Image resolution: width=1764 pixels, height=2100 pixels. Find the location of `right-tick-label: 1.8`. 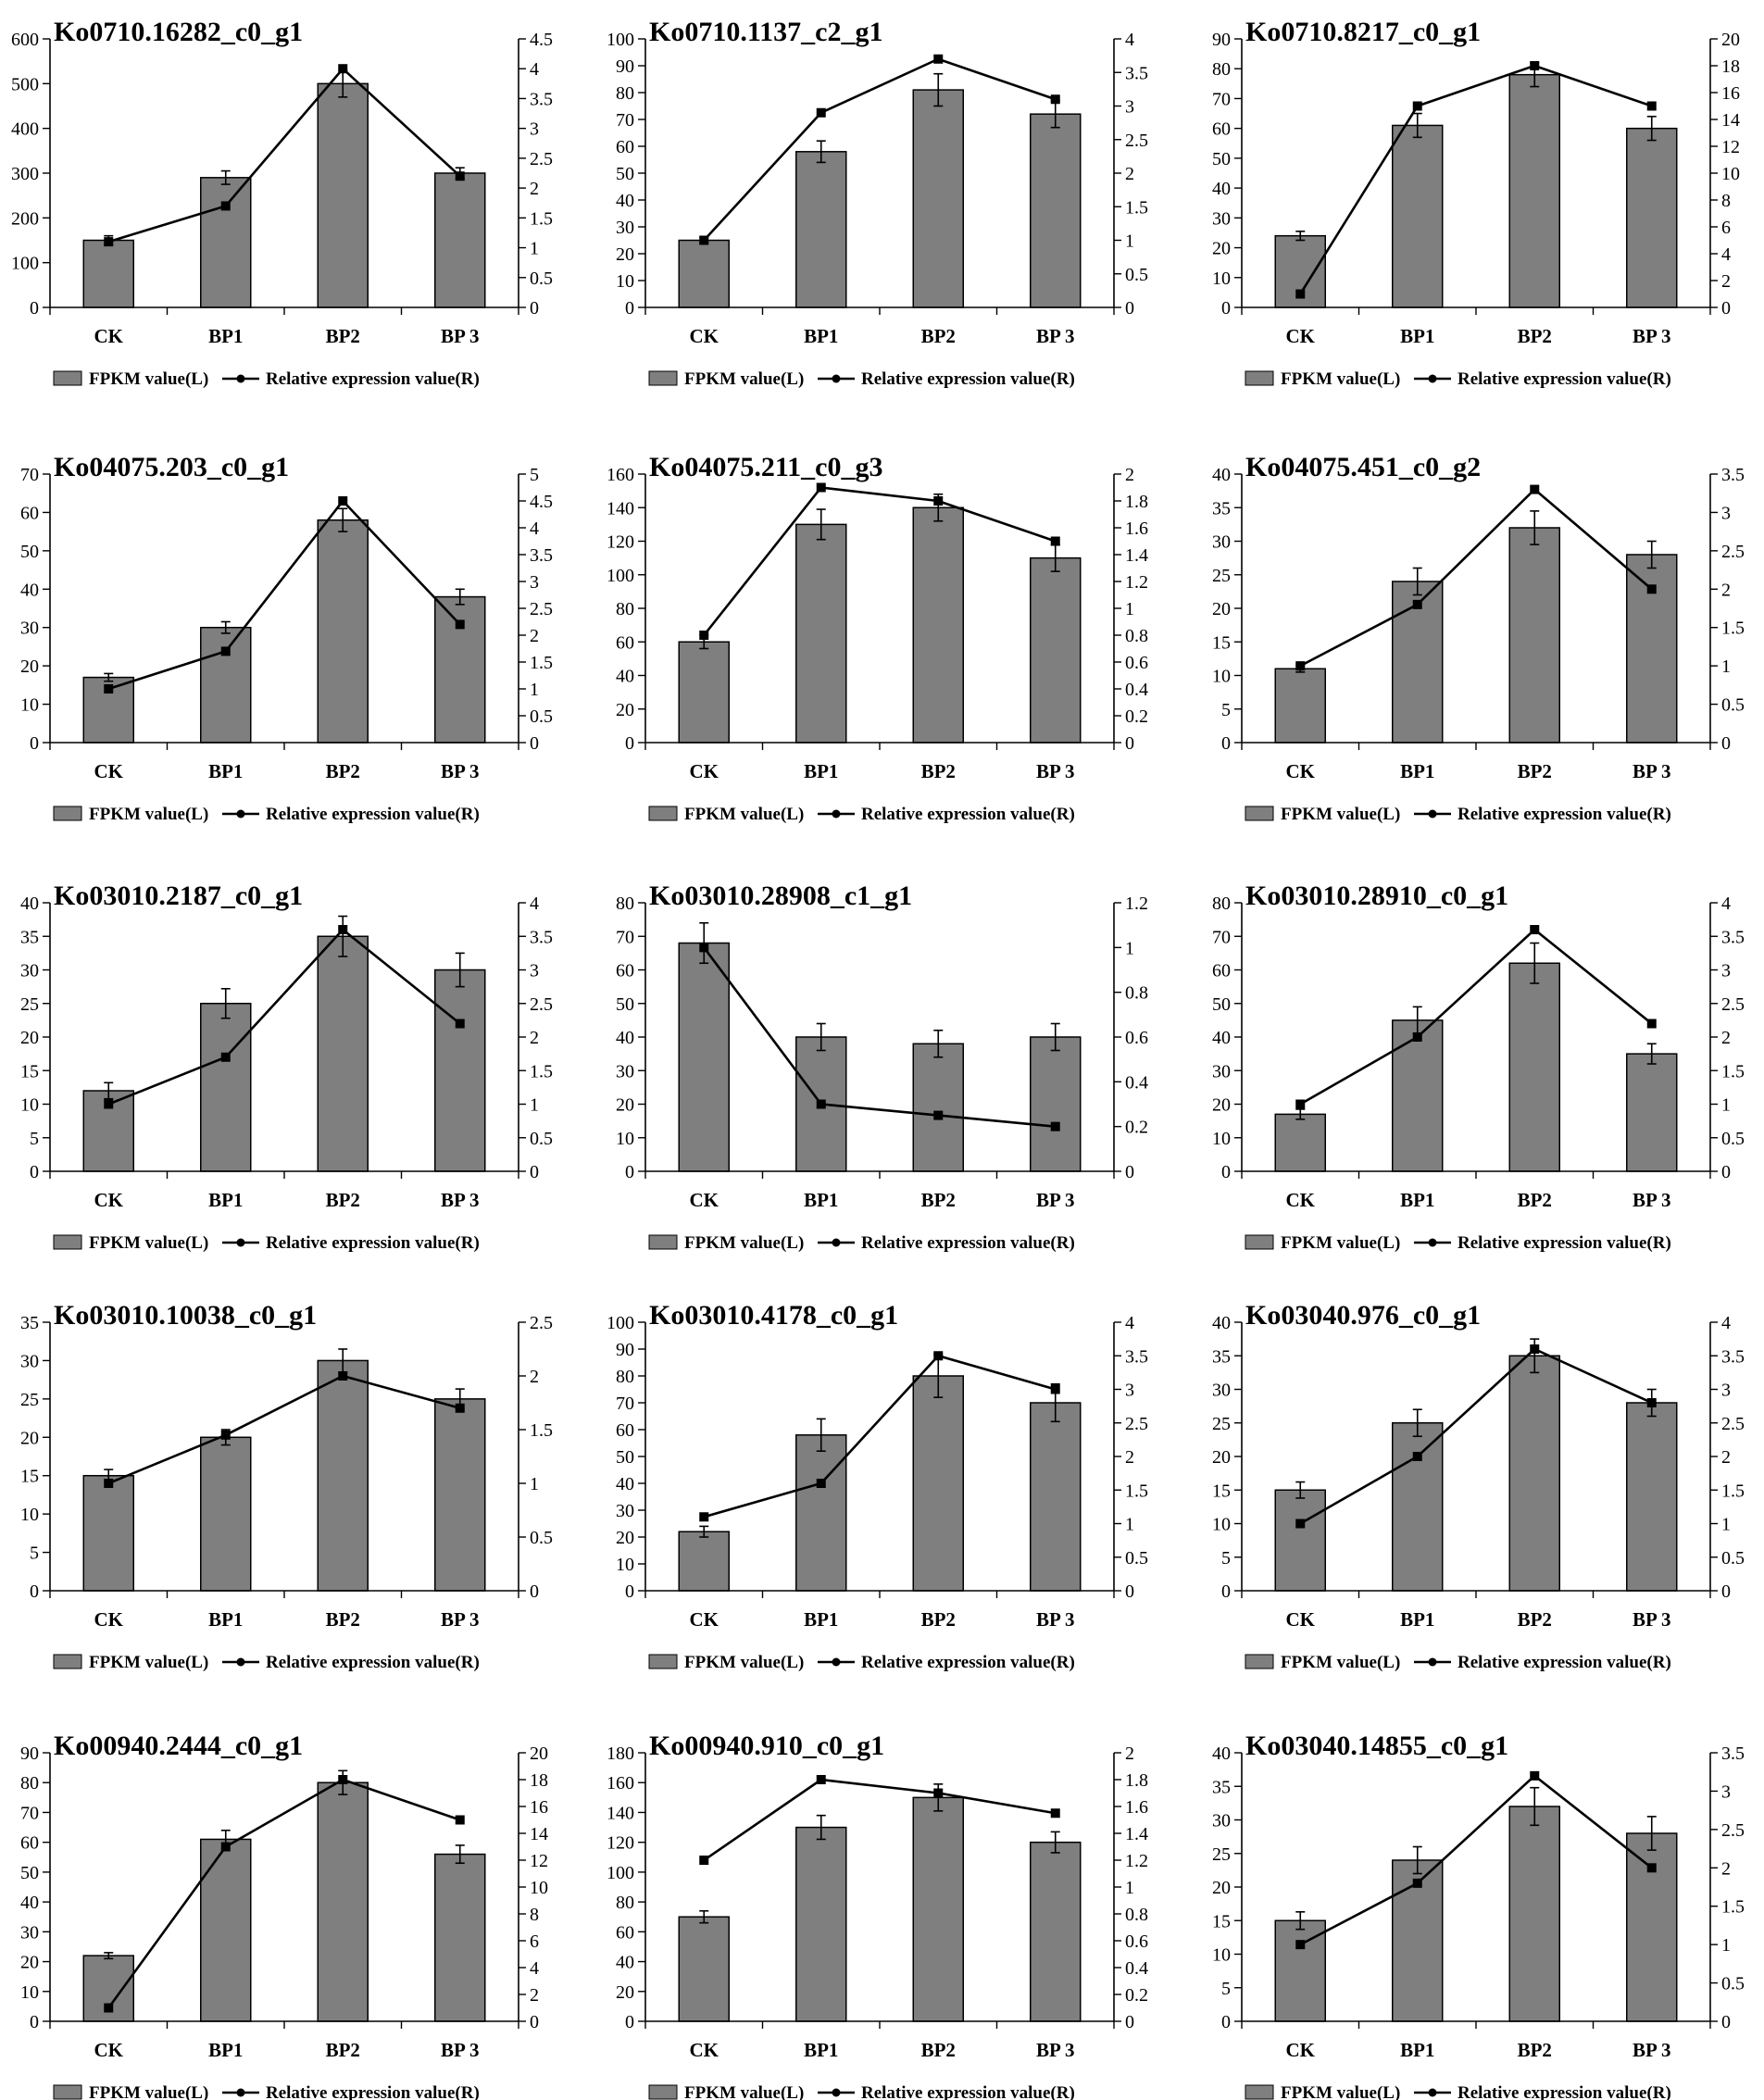

right-tick-label: 1.8 is located at coordinates (1136, 502).